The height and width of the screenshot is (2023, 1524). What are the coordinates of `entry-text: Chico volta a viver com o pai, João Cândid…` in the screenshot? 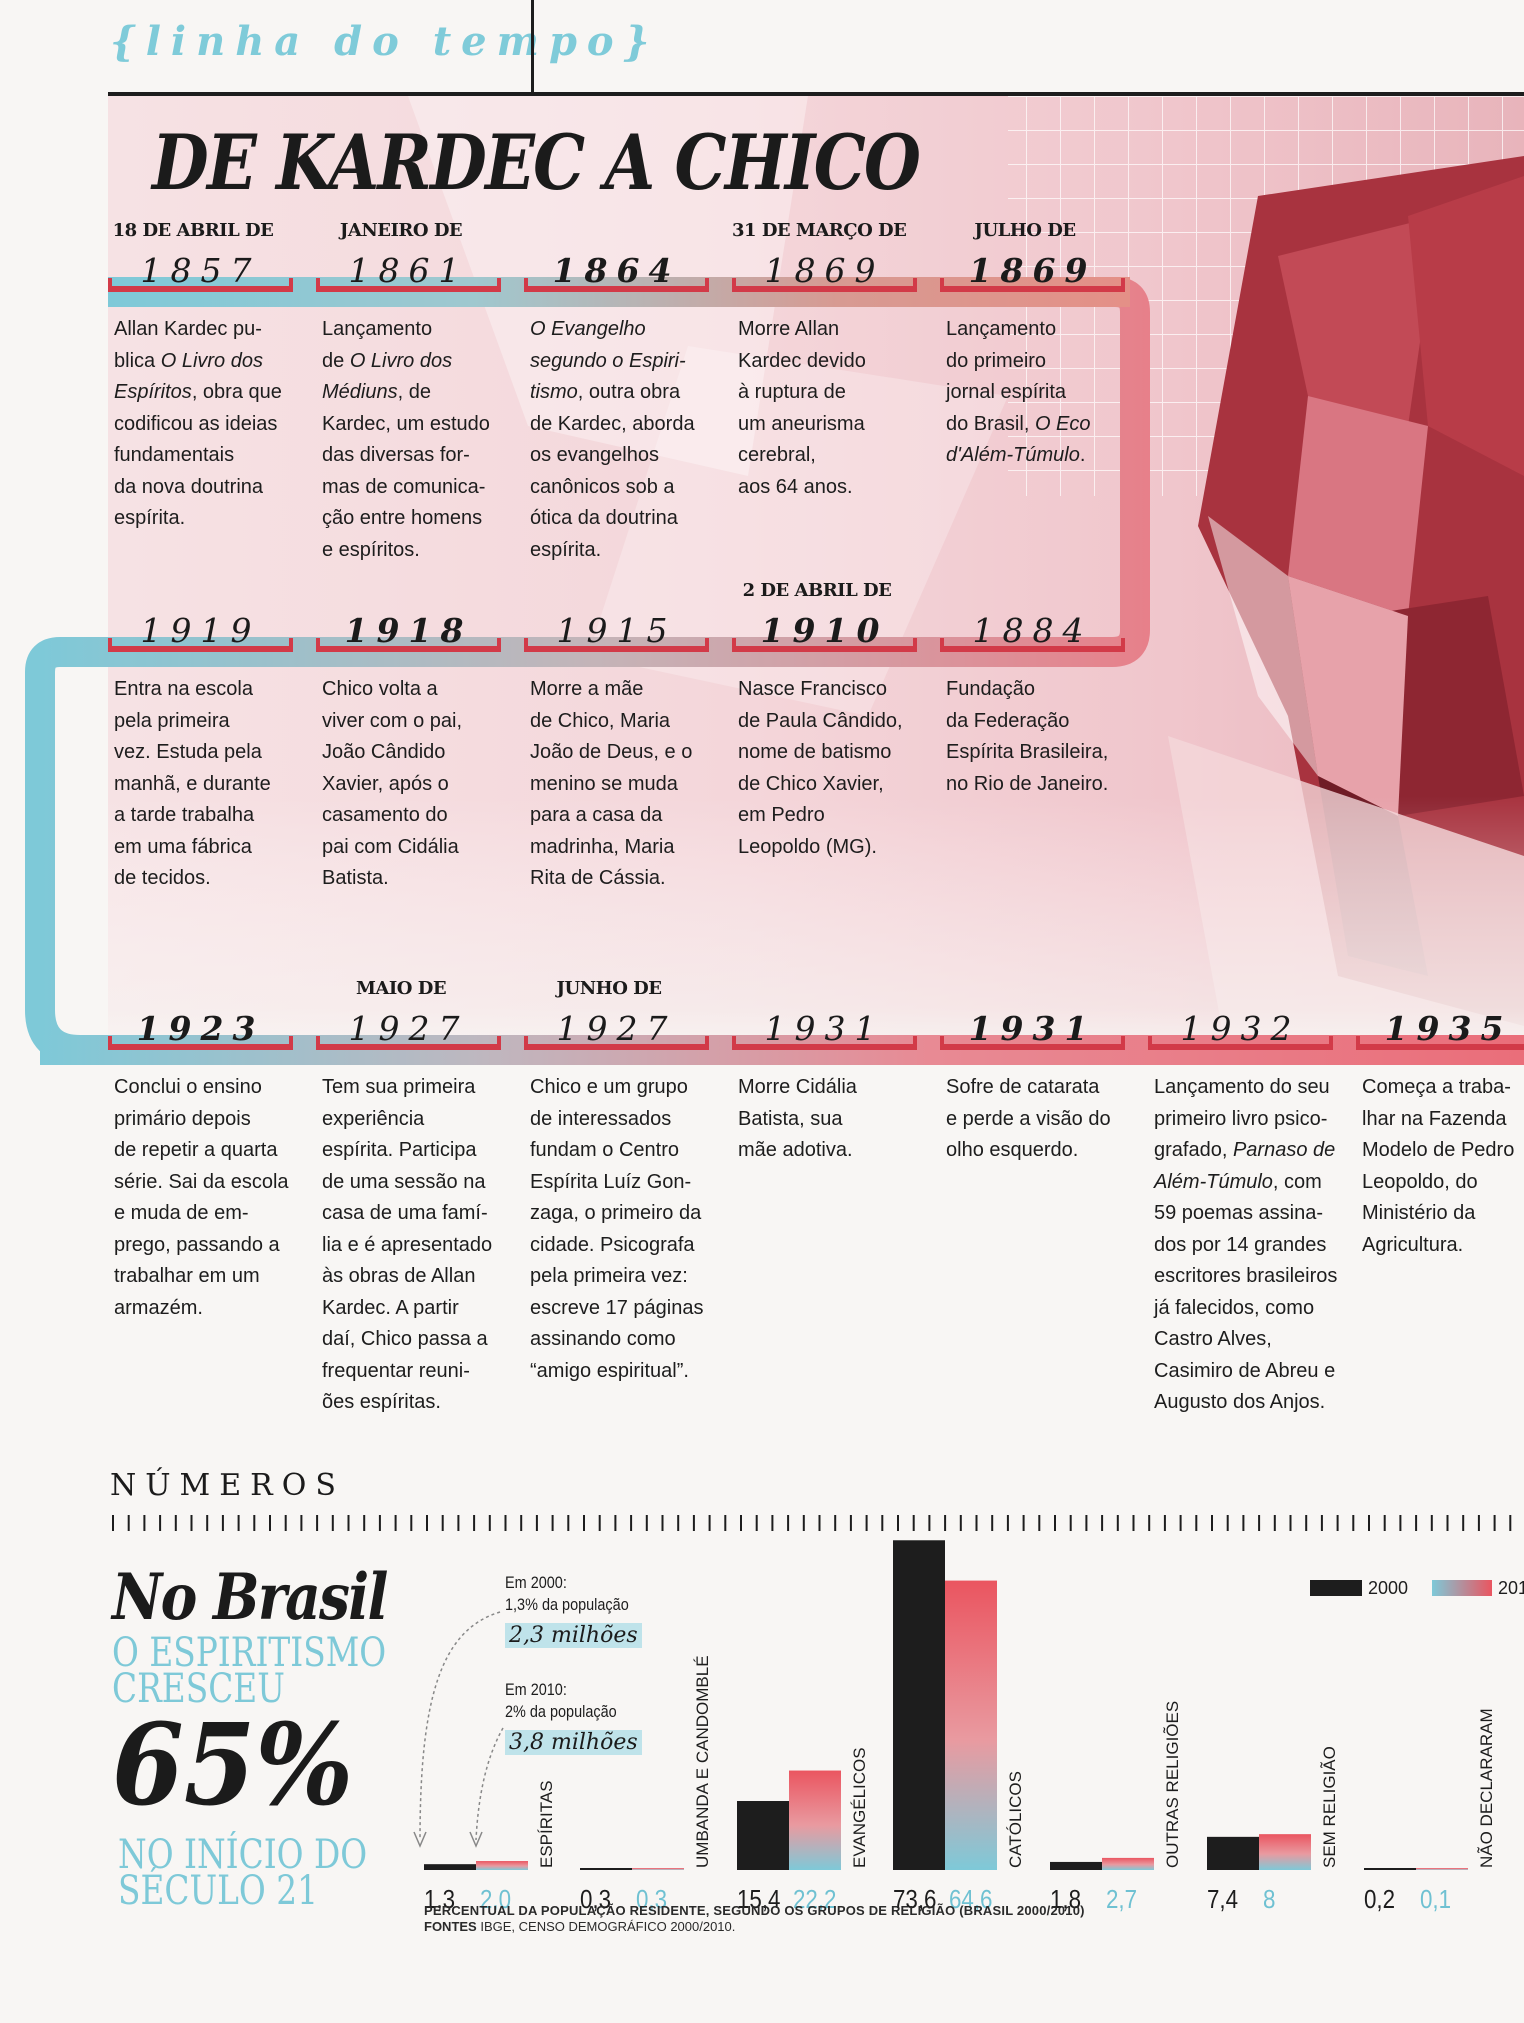 It's located at (392, 783).